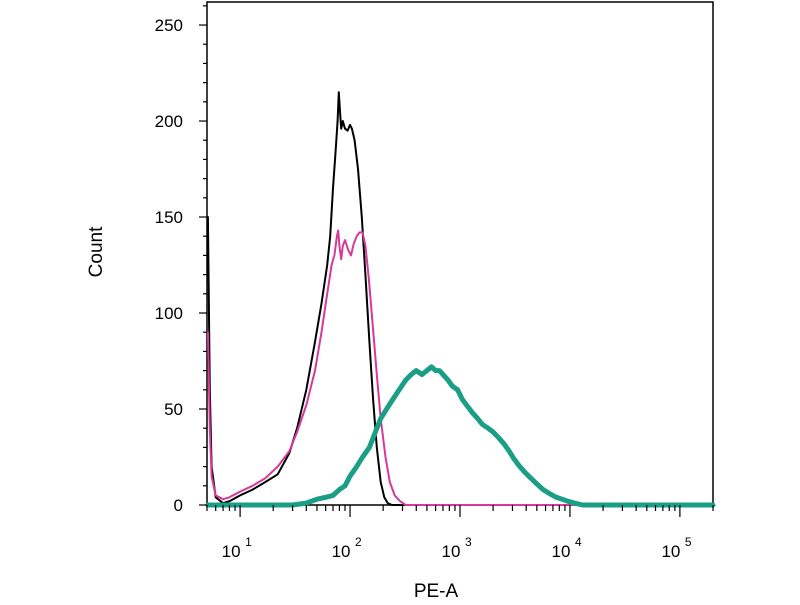 The image size is (800, 605). What do you see at coordinates (169, 313) in the screenshot?
I see `y-tick-label: 100` at bounding box center [169, 313].